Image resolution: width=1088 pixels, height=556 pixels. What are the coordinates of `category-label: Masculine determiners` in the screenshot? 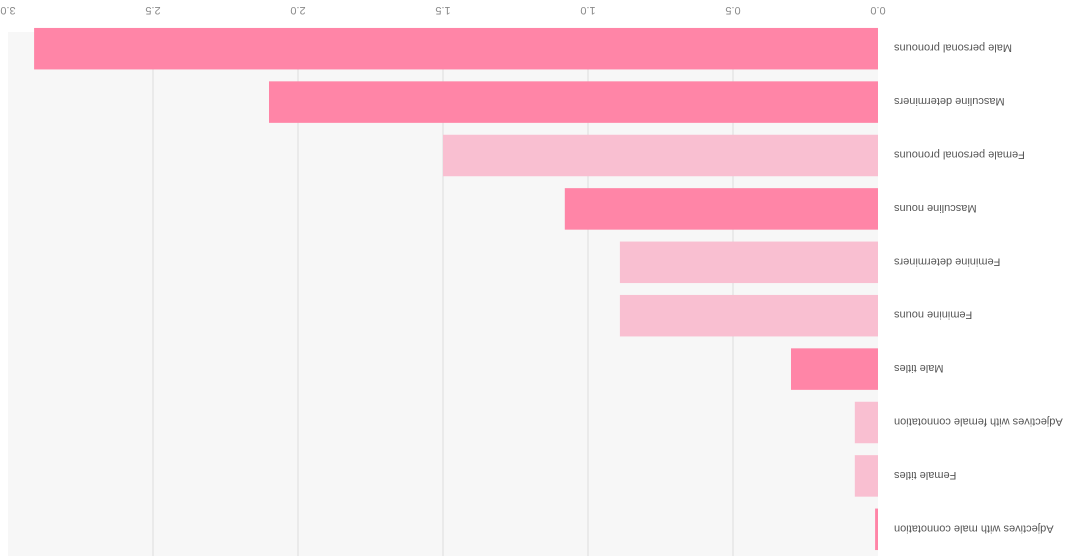 It's located at (949, 101).